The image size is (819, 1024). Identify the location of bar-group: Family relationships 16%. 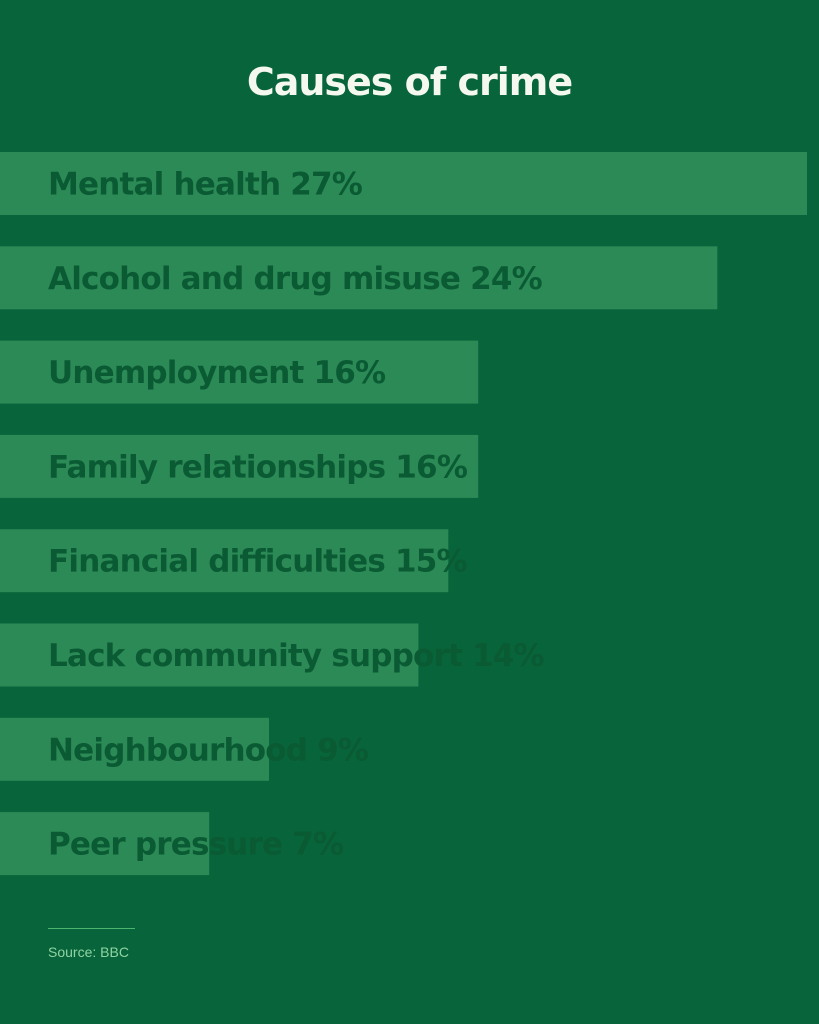
(239, 466).